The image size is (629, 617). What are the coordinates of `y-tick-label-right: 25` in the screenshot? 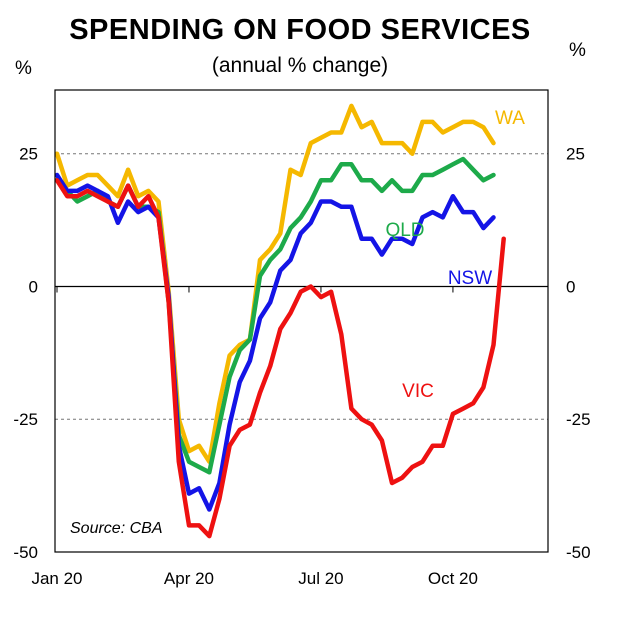 It's located at (575, 154).